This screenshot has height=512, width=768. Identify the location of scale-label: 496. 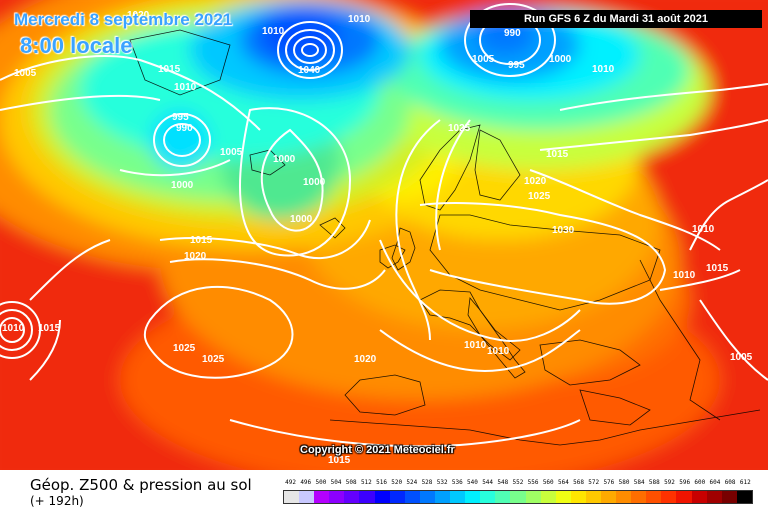
(306, 482).